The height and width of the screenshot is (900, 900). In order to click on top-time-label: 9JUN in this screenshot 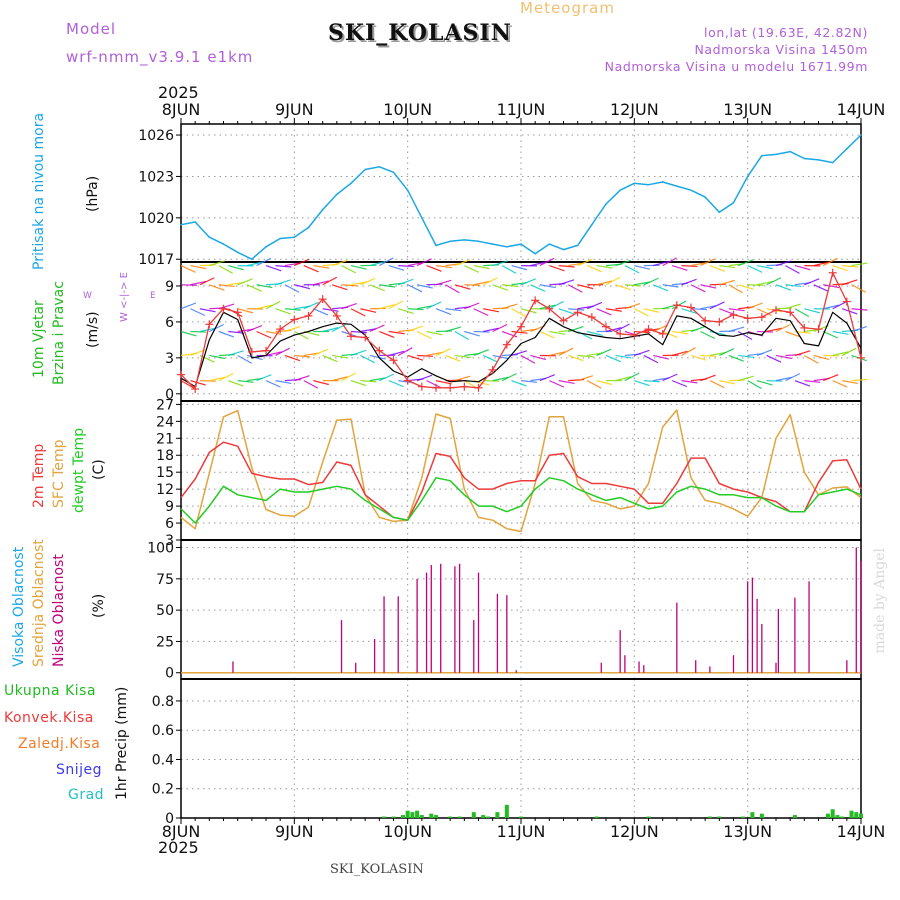, I will do `click(294, 109)`.